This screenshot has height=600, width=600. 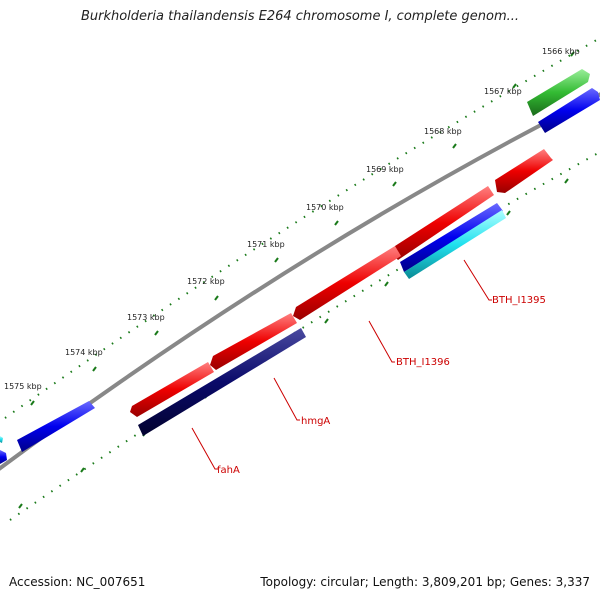 I want to click on gene-arrow-reverse-navy, so click(x=222, y=382).